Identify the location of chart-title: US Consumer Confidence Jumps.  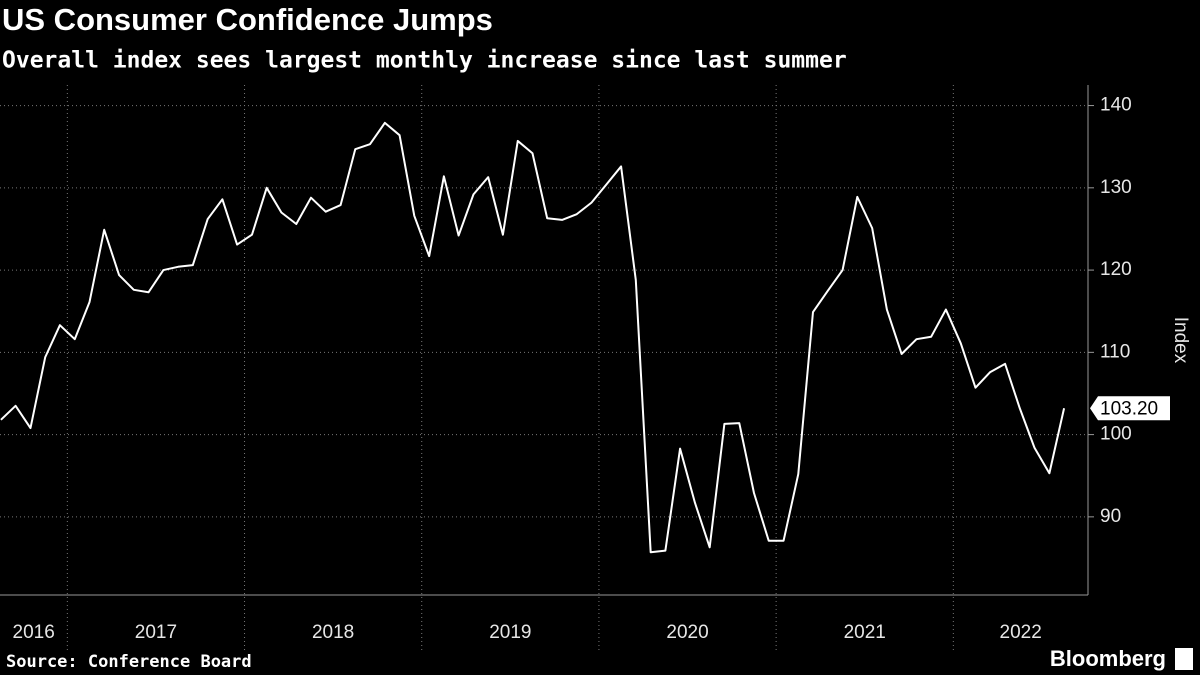
(247, 19).